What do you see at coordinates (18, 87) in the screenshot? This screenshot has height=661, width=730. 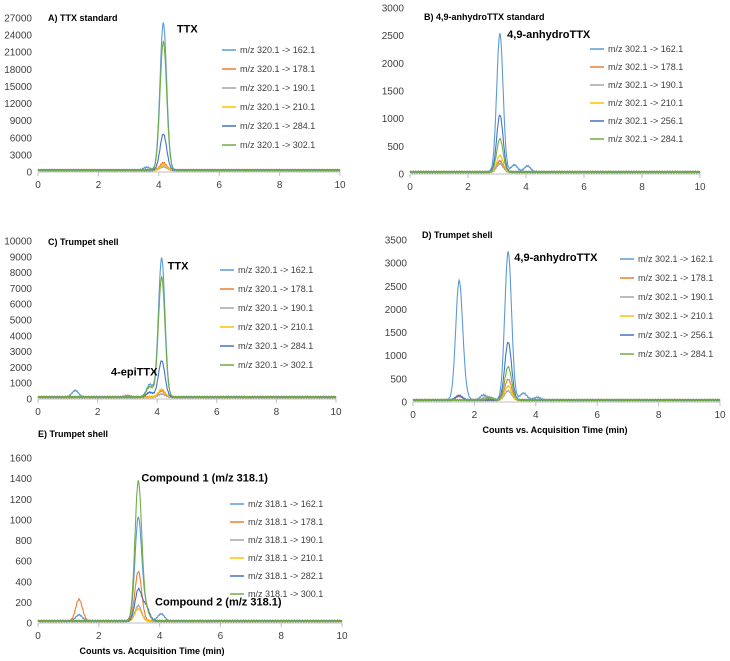 I see `y-tick-label: 15000` at bounding box center [18, 87].